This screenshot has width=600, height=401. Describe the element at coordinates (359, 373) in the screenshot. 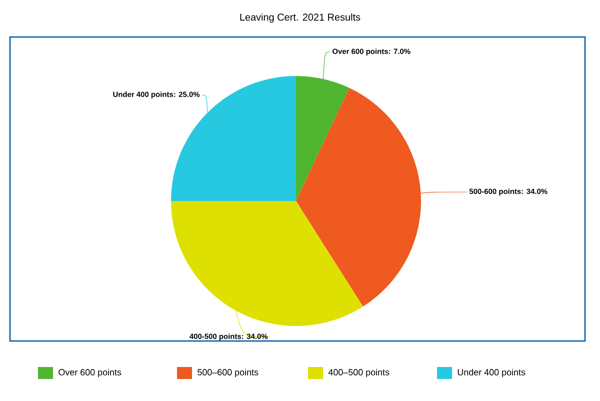

I see `legend-label: 400–500 points` at that location.